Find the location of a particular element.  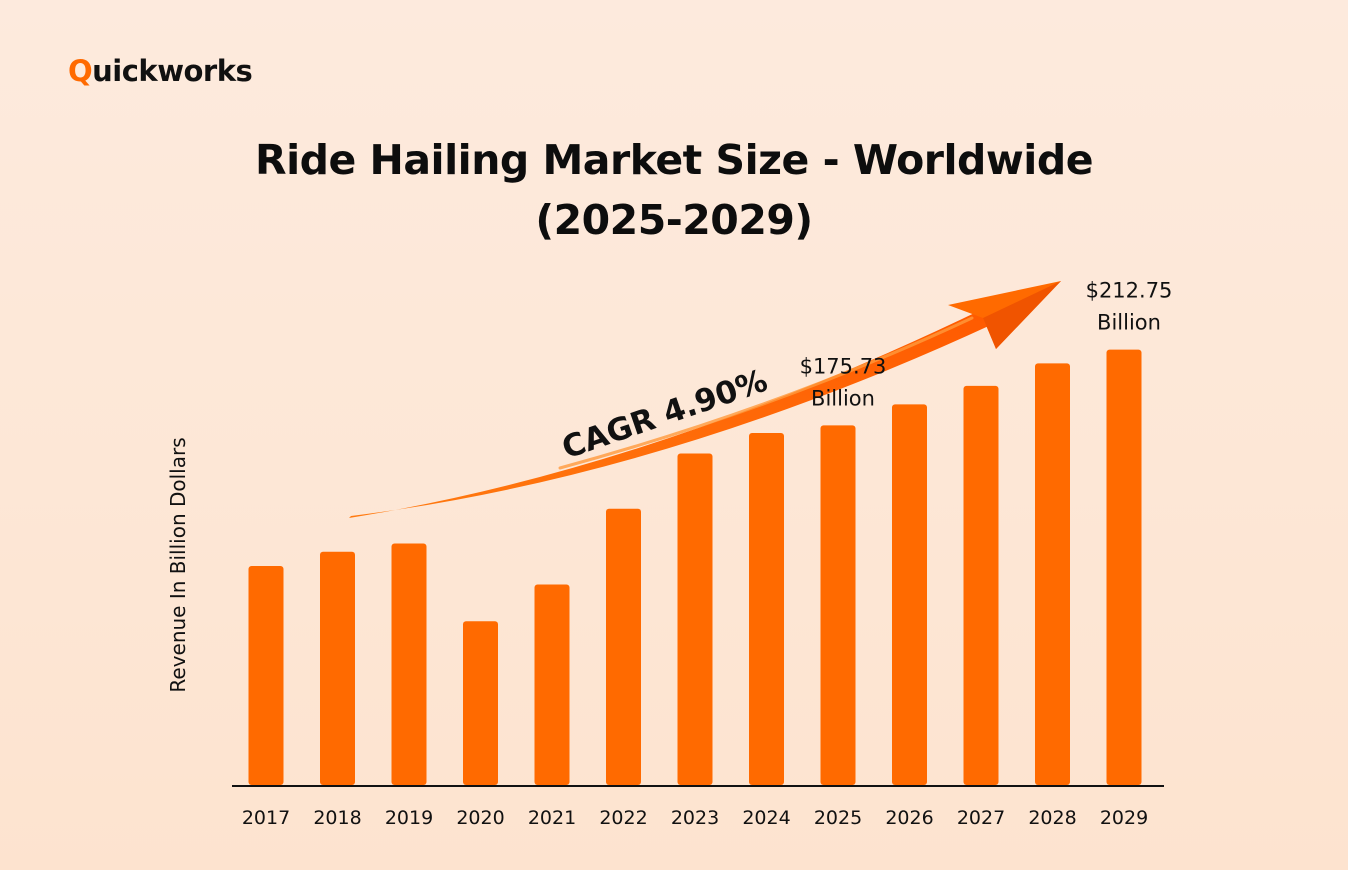

x-tick-label-2018: 2018 is located at coordinates (337, 818).